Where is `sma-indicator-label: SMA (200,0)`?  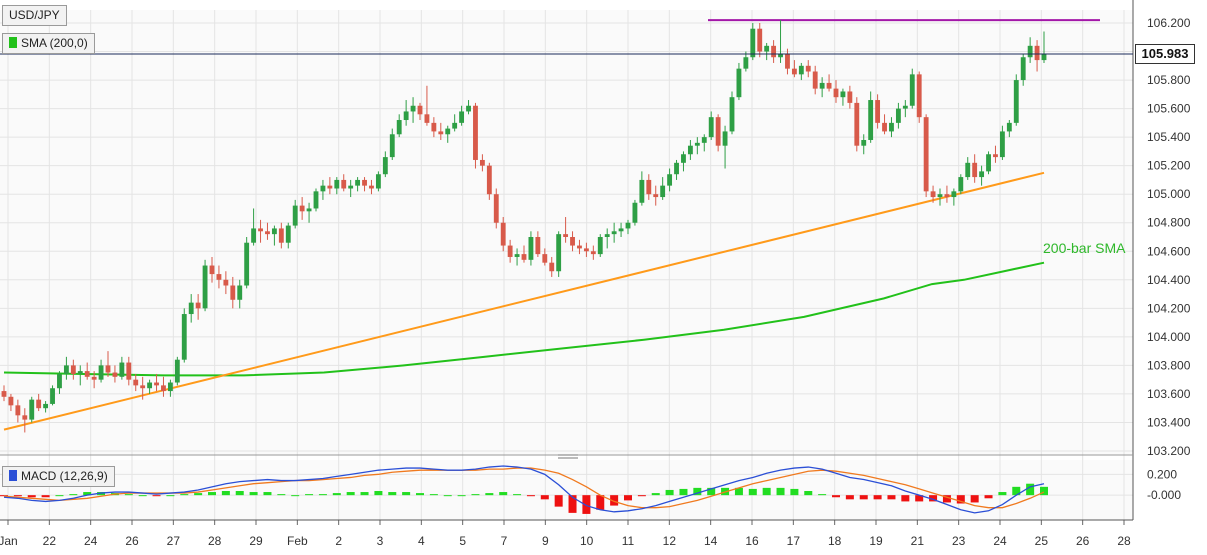
sma-indicator-label: SMA (200,0) is located at coordinates (54, 43).